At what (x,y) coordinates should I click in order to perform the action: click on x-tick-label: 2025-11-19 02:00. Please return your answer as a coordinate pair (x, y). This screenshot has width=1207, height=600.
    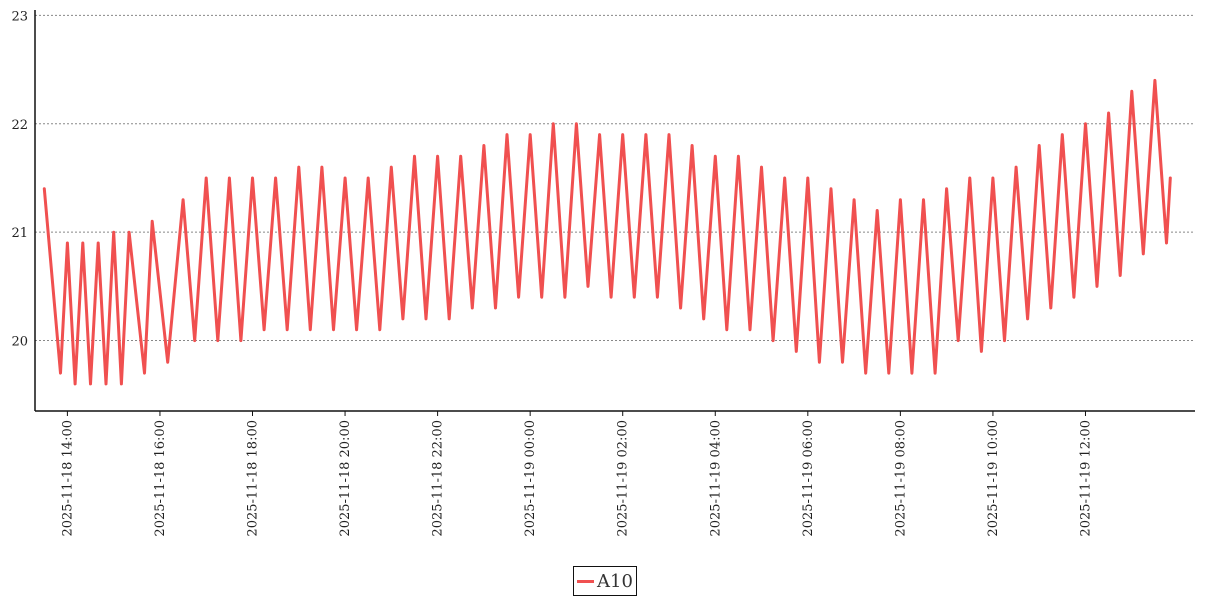
    Looking at the image, I should click on (623, 478).